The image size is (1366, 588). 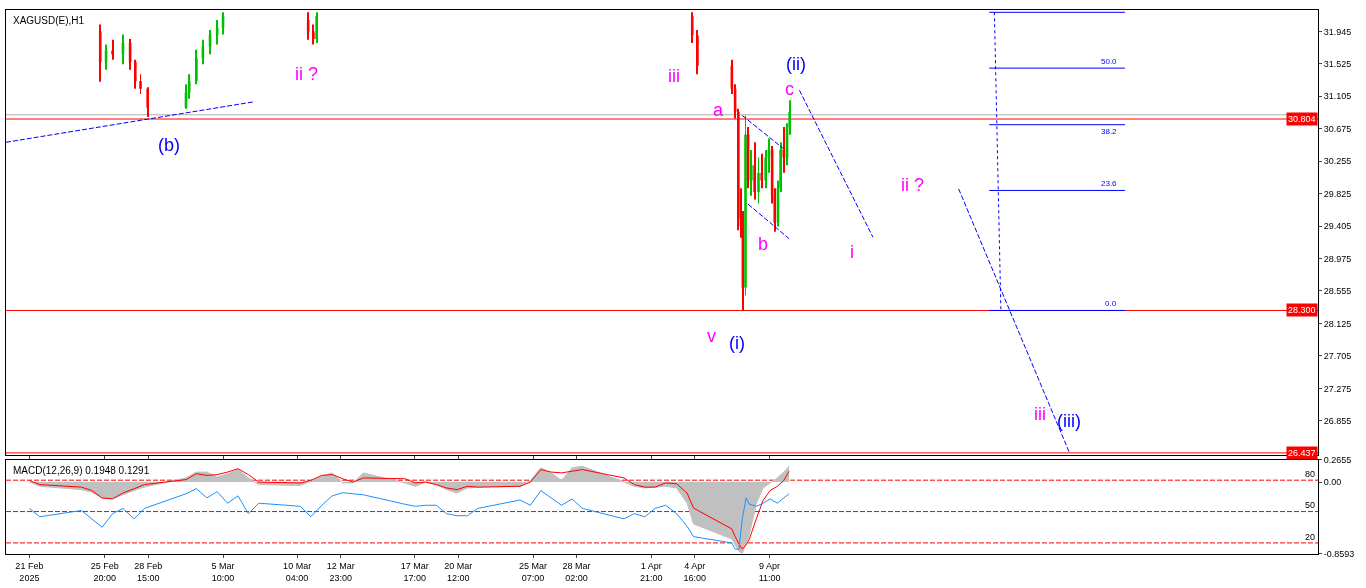 What do you see at coordinates (1109, 131) in the screenshot?
I see `annotation: 38.2` at bounding box center [1109, 131].